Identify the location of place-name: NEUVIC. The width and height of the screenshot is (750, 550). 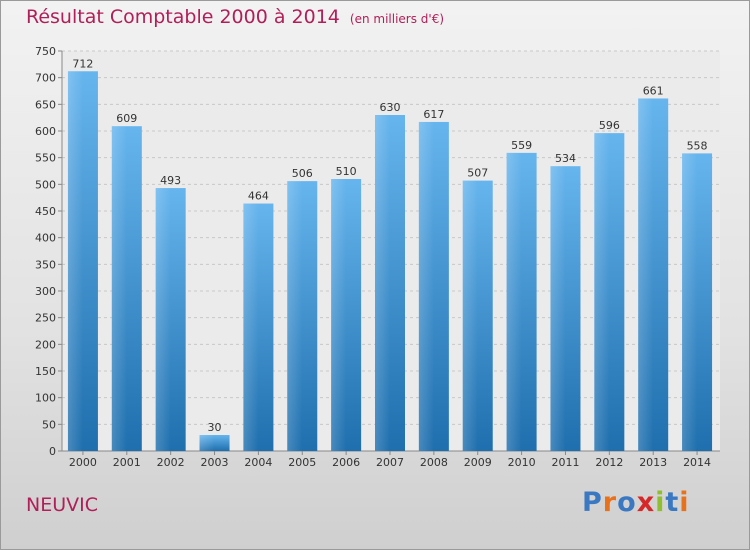
(62, 505).